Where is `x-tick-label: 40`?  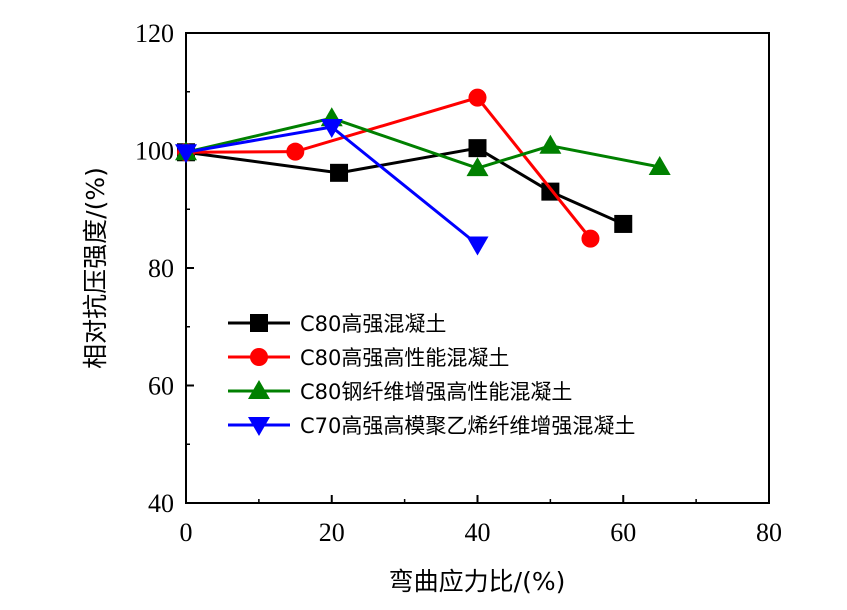
x-tick-label: 40 is located at coordinates (478, 532).